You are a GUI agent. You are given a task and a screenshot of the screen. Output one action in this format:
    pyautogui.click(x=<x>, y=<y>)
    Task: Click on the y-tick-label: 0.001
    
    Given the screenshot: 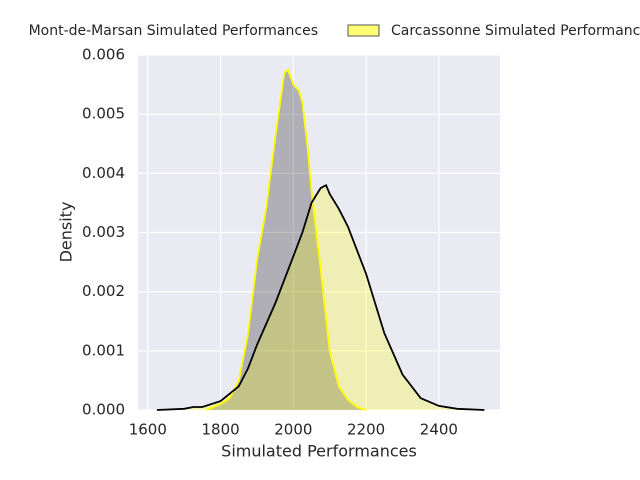 What is the action you would take?
    pyautogui.click(x=103, y=350)
    